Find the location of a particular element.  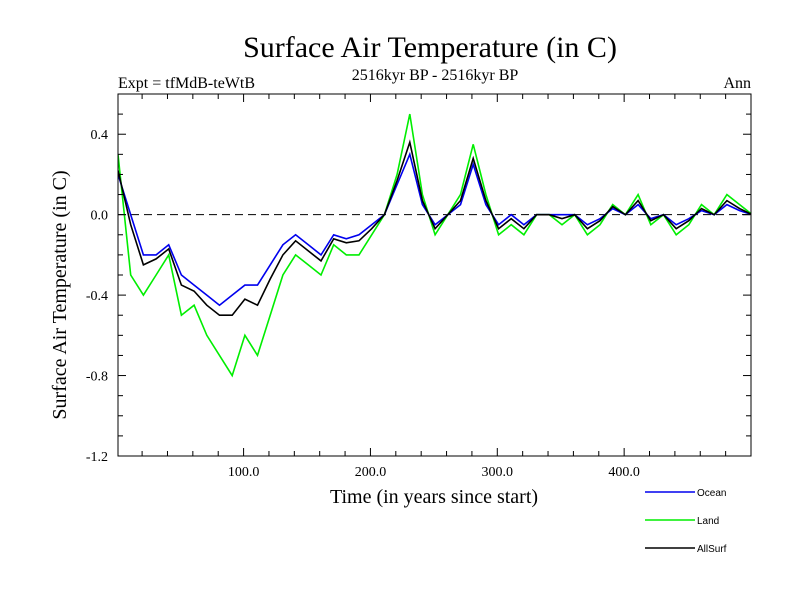

y-tick-label: 0.4 is located at coordinates (100, 135).